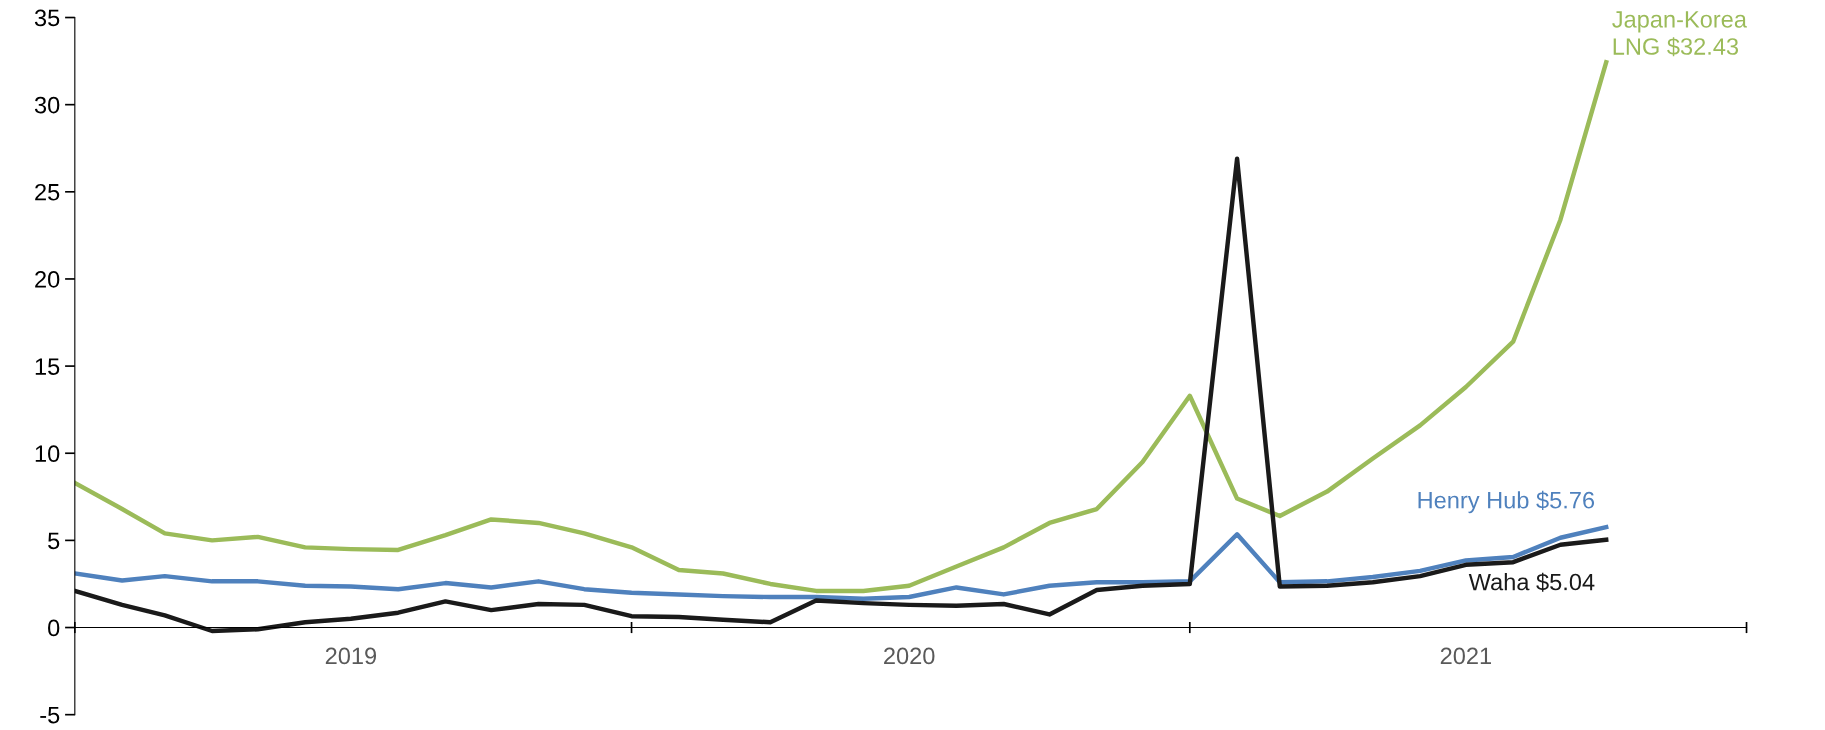 The image size is (1825, 730). I want to click on y-tick-label: 10, so click(47, 454).